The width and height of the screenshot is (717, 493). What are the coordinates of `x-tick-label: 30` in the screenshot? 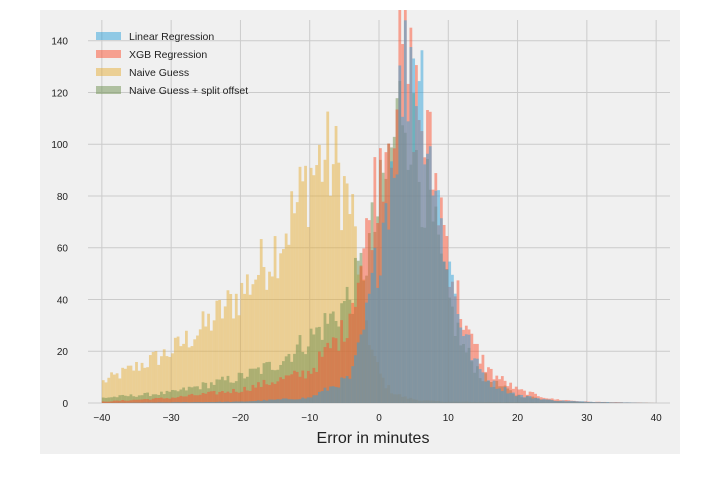 It's located at (587, 418).